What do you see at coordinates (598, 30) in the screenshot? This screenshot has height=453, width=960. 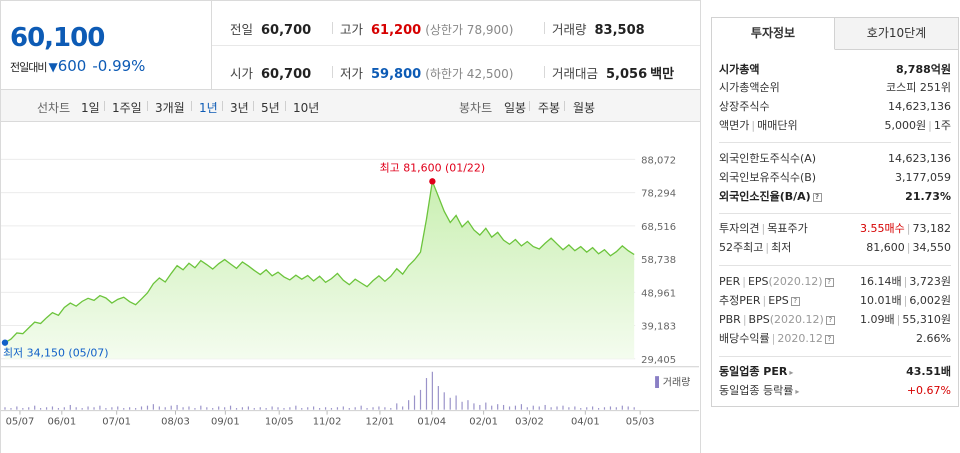 I see `stat-volume: 거래량 83,508` at bounding box center [598, 30].